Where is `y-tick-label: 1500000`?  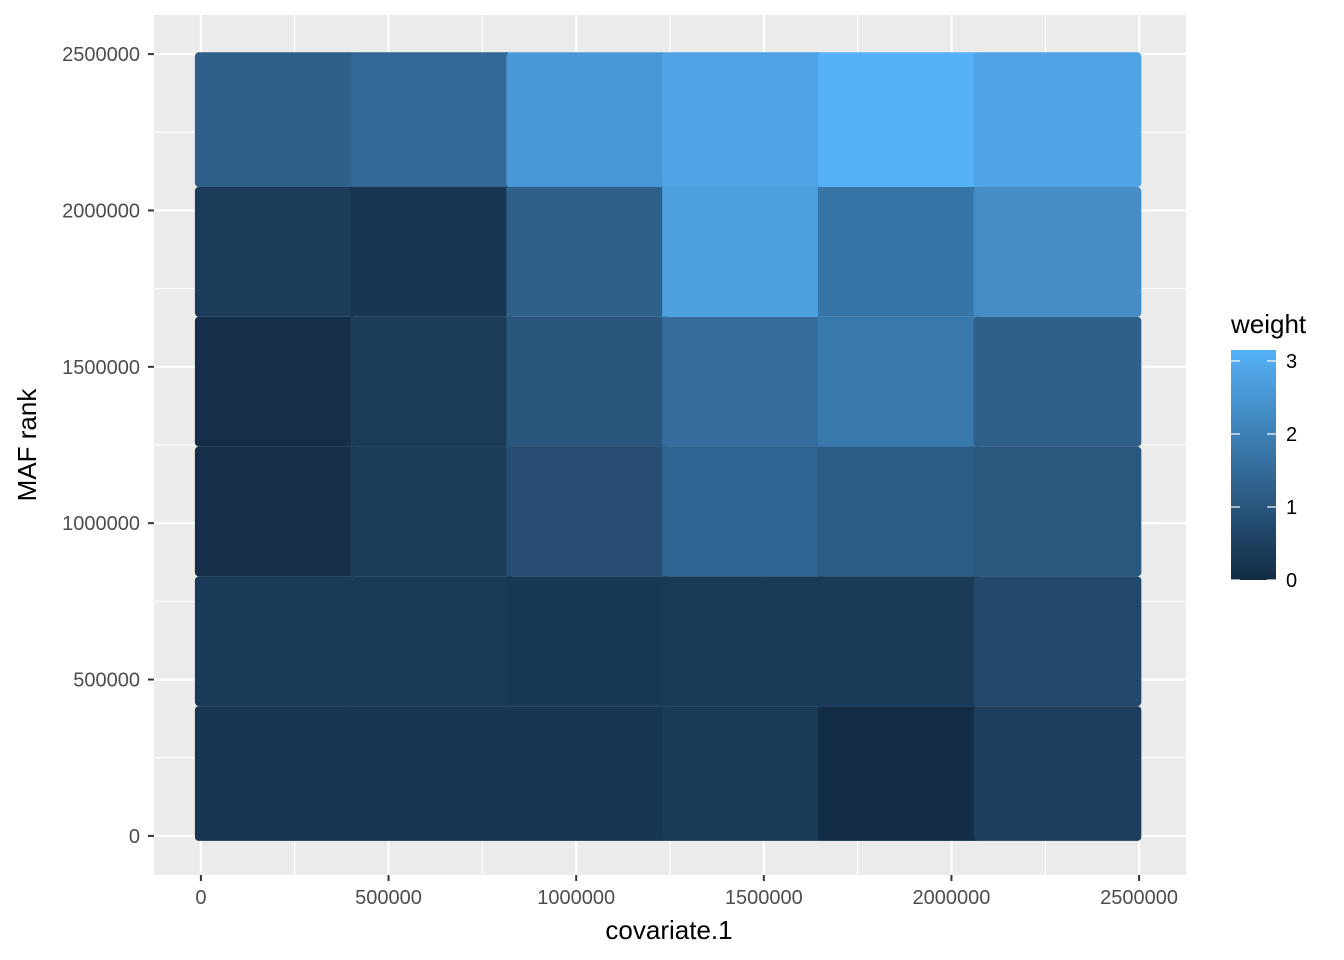 y-tick-label: 1500000 is located at coordinates (101, 368).